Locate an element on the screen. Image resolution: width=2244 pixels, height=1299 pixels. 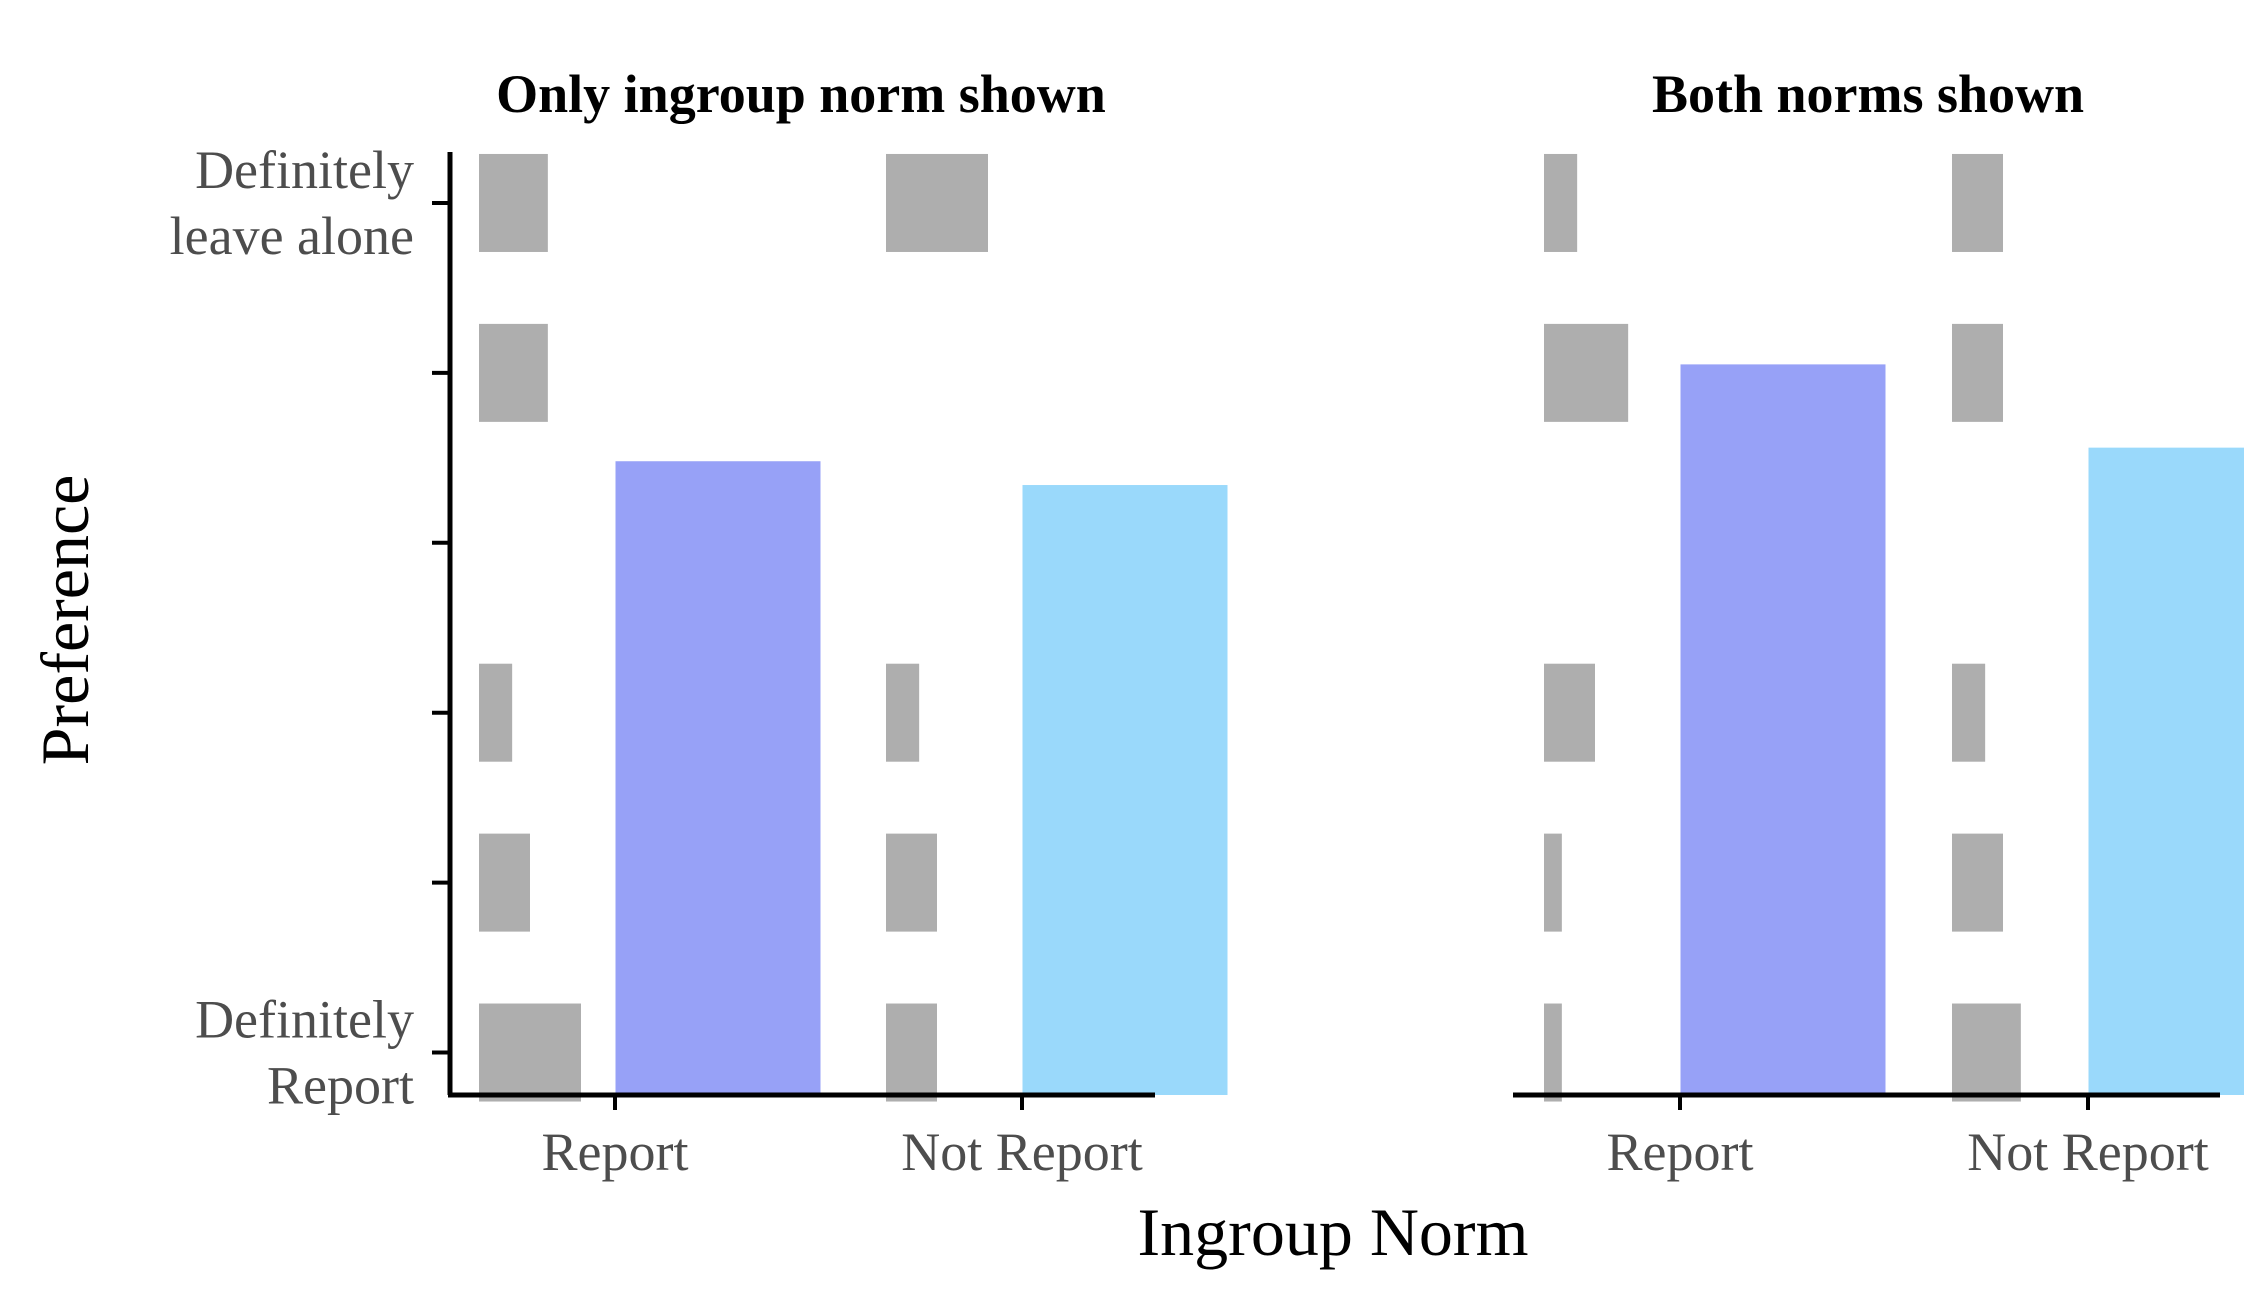
panel-title: Both norms shown is located at coordinates (1868, 94).